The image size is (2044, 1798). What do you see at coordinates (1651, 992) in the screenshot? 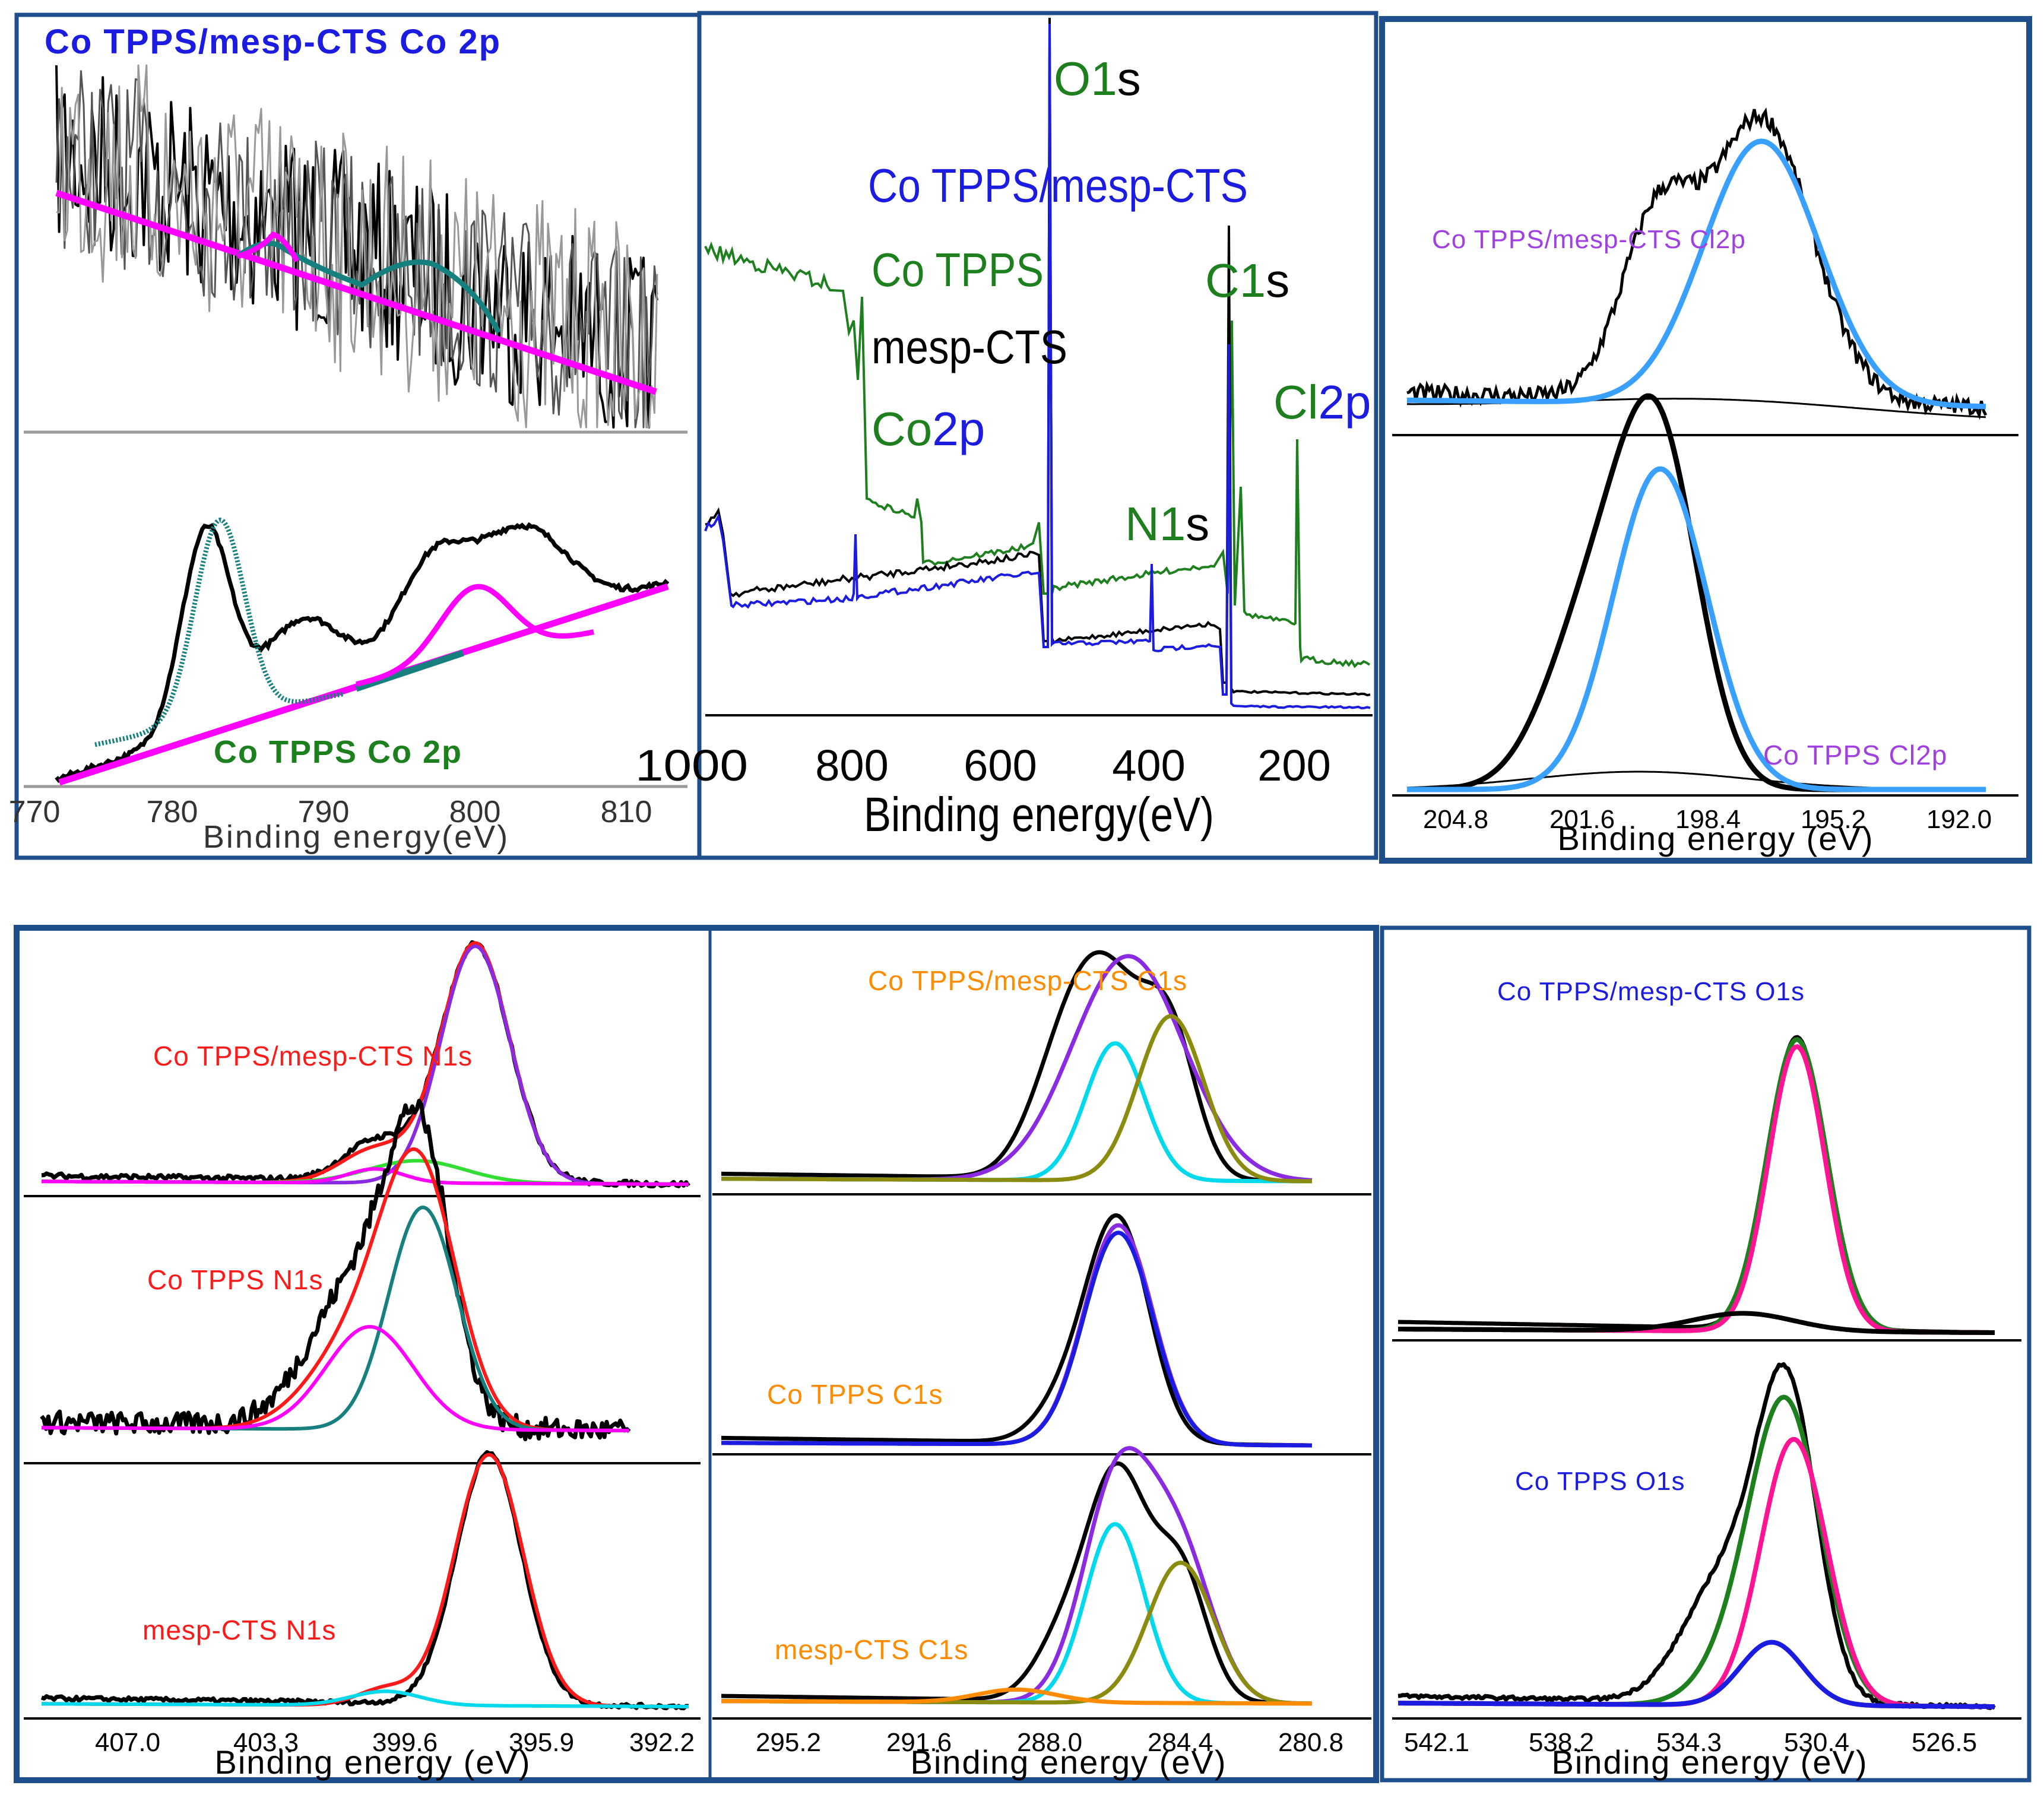
I see `o1s-top-label: Co TPPS/mesp-CTS O1s` at bounding box center [1651, 992].